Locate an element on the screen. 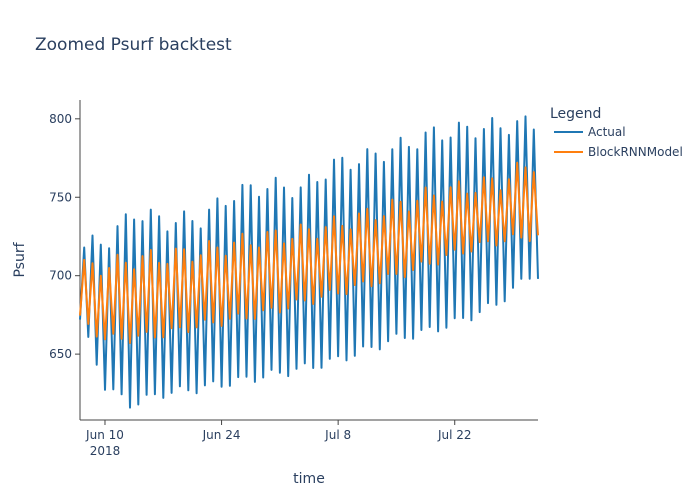 Image resolution: width=700 pixels, height=500 pixels. x-ticks: Jun 10 2018 Jun 24 Jul 8 Jul 22 is located at coordinates (278, 439).